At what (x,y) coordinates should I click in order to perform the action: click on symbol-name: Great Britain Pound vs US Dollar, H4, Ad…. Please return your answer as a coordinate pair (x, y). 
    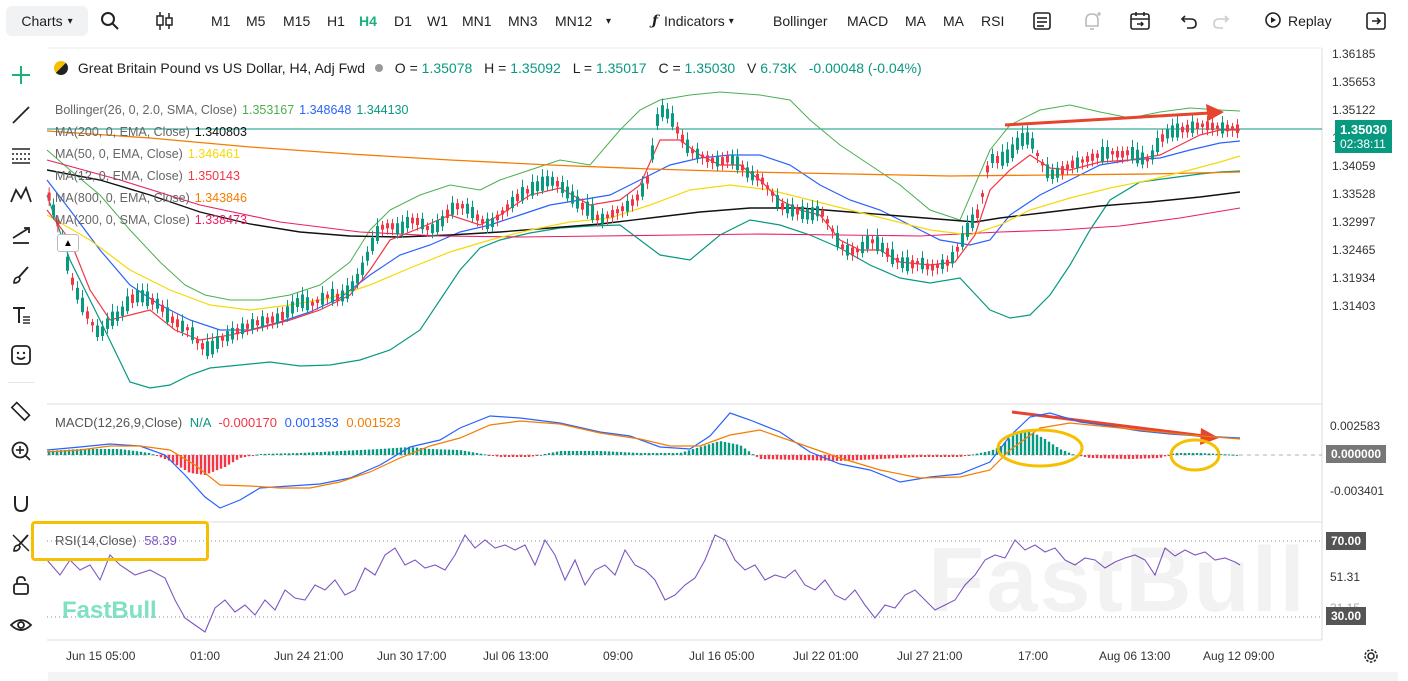
    Looking at the image, I should click on (221, 68).